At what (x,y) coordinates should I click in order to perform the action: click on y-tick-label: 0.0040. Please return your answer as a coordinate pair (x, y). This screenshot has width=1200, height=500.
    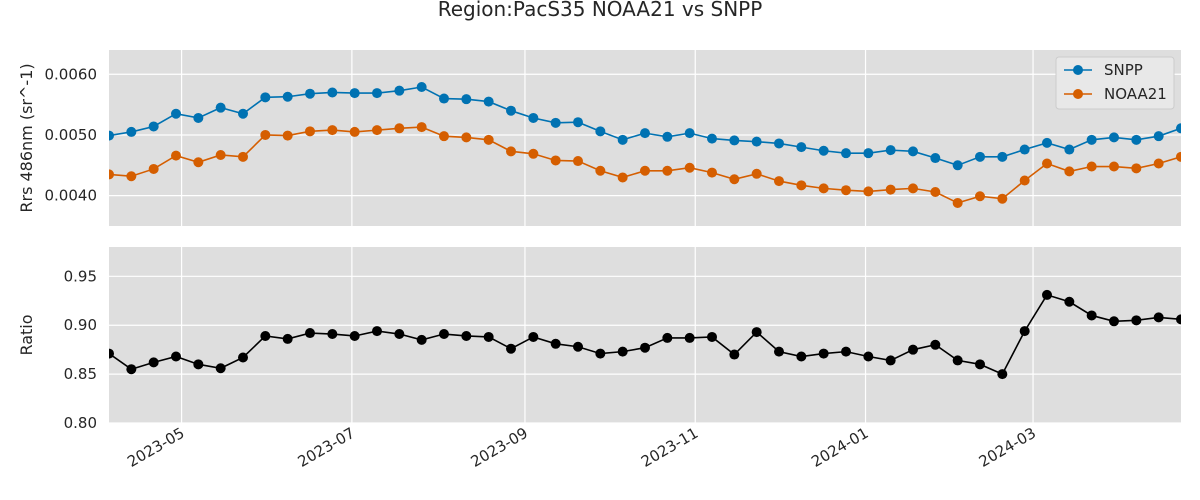
    Looking at the image, I should click on (71, 196).